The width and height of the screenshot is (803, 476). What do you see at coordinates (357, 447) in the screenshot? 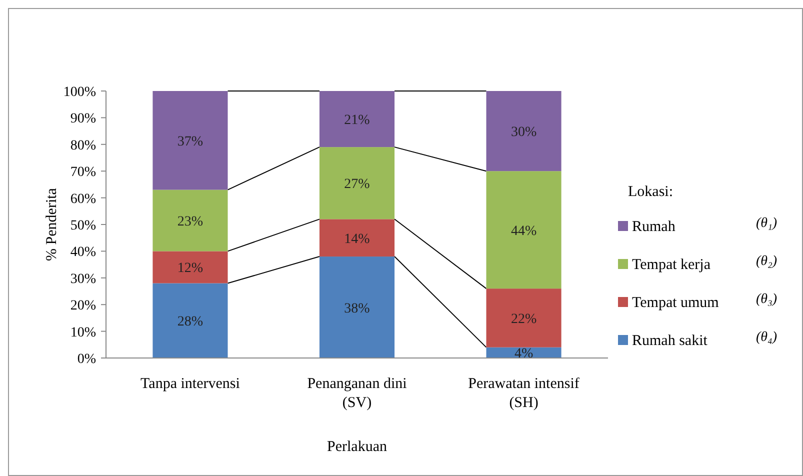
I see `x-axis-title: Perlakuan` at bounding box center [357, 447].